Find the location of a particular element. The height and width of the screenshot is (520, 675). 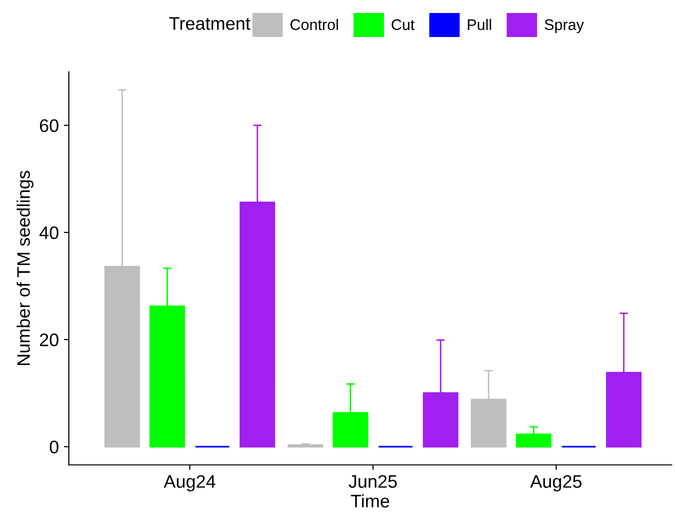

legend-label: Cut is located at coordinates (403, 24).